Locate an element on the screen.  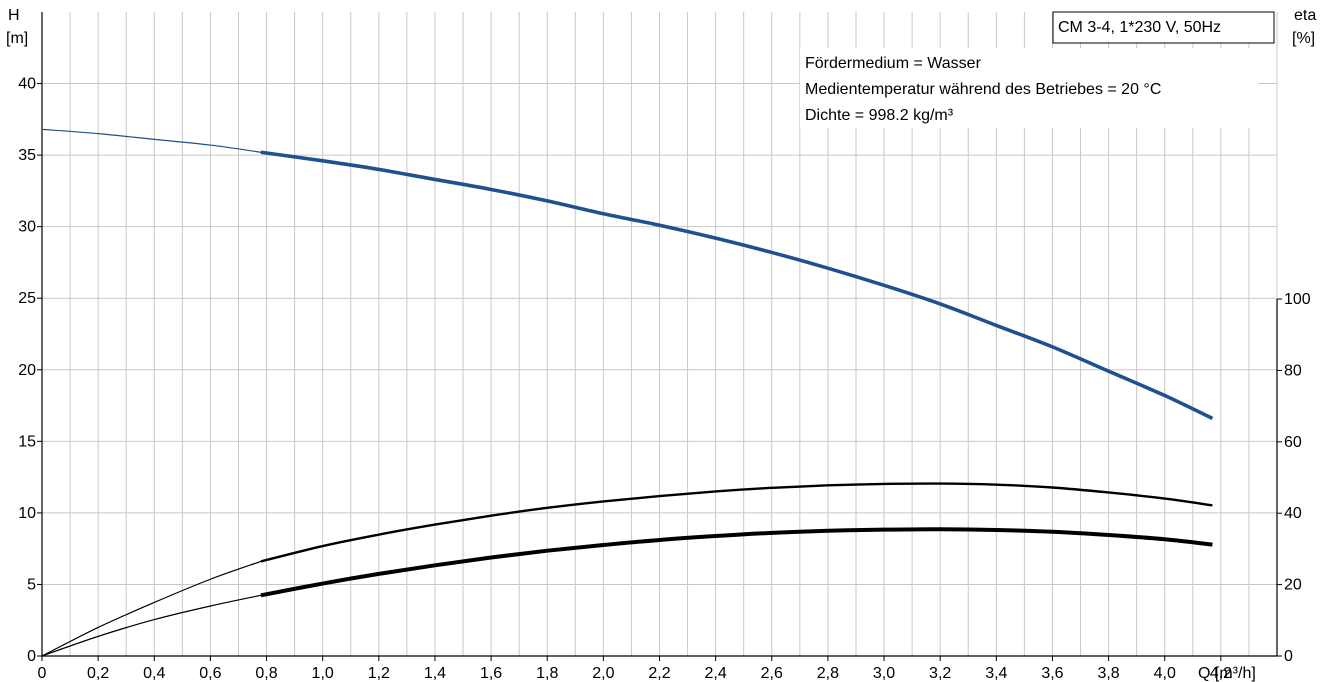
x-tick-label: 4,2 is located at coordinates (1221, 673).